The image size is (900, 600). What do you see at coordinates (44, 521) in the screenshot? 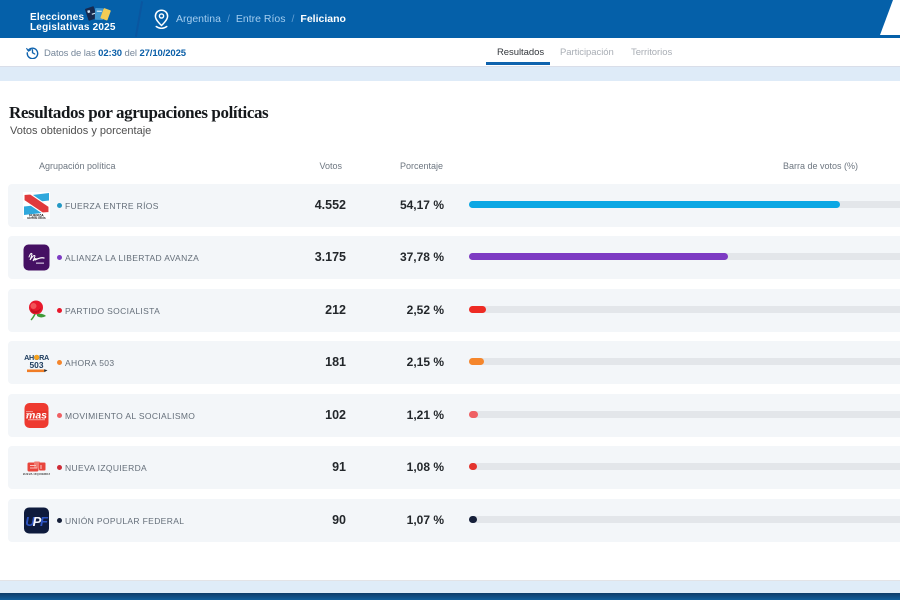
I see `svg-text: F` at bounding box center [44, 521].